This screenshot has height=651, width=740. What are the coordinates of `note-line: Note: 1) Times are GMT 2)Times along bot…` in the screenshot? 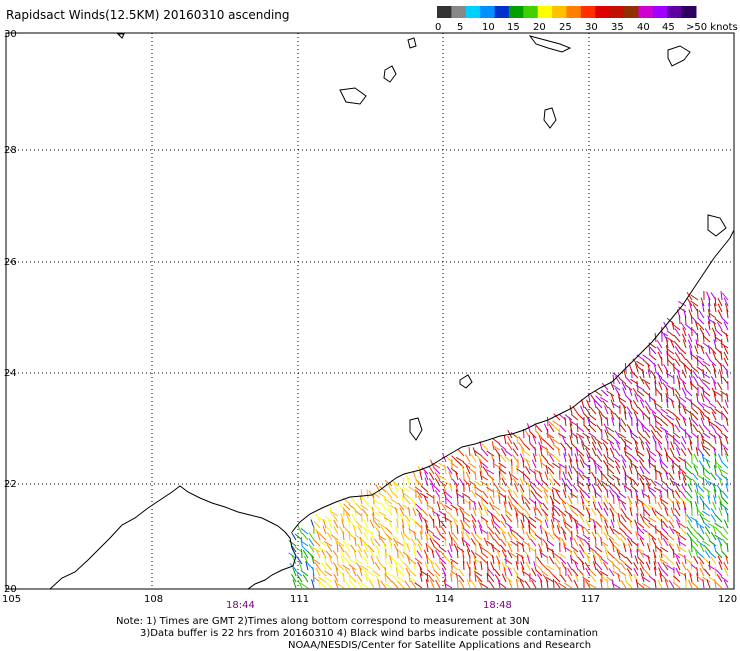 It's located at (323, 621).